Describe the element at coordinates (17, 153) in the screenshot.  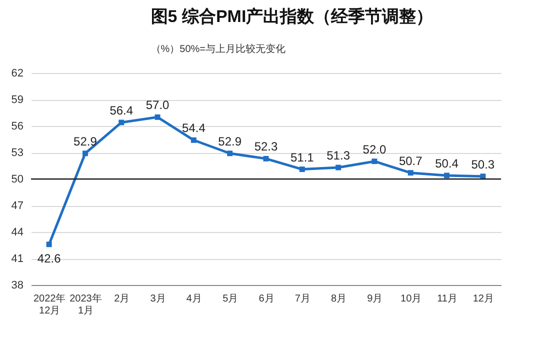
I see `y-tick-label: 53` at that location.